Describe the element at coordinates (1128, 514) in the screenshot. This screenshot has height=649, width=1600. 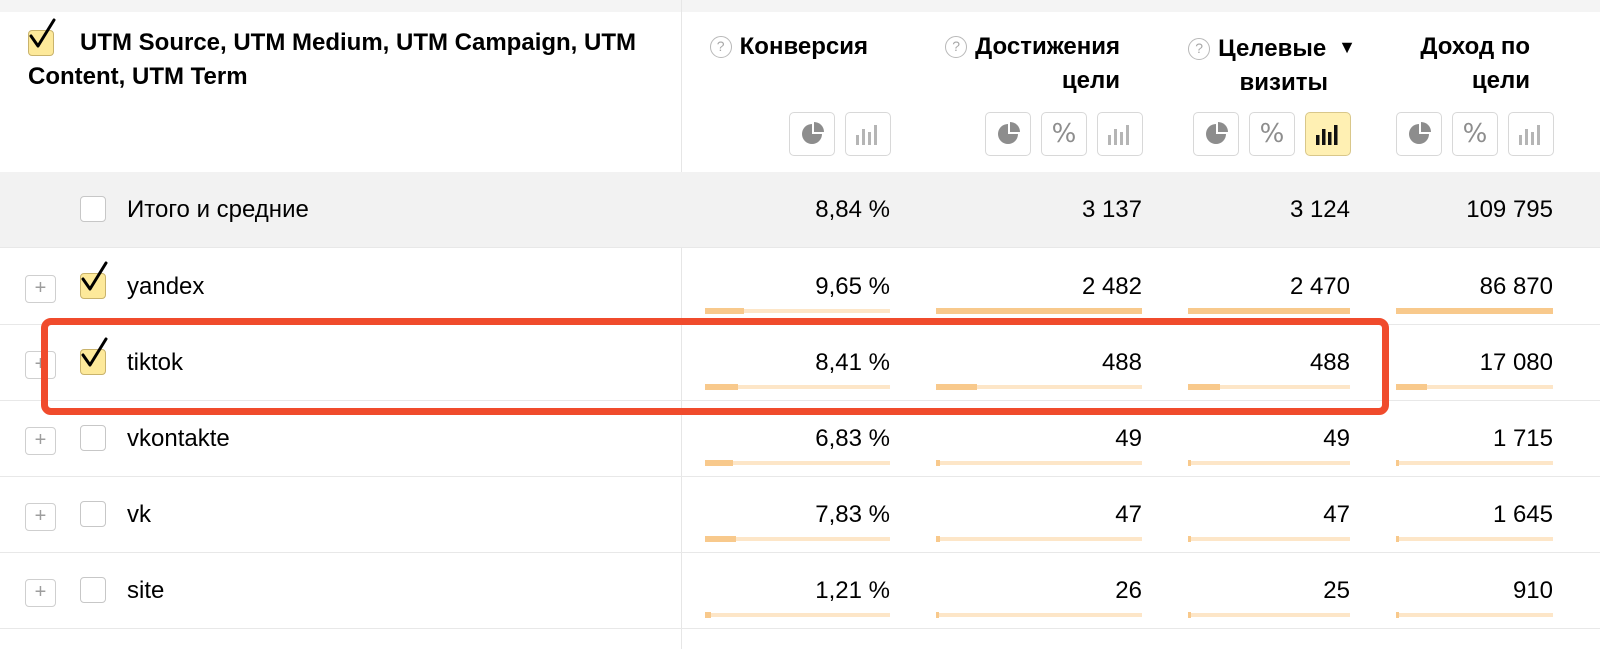
I see `cell-goal-reaches: 47` at that location.